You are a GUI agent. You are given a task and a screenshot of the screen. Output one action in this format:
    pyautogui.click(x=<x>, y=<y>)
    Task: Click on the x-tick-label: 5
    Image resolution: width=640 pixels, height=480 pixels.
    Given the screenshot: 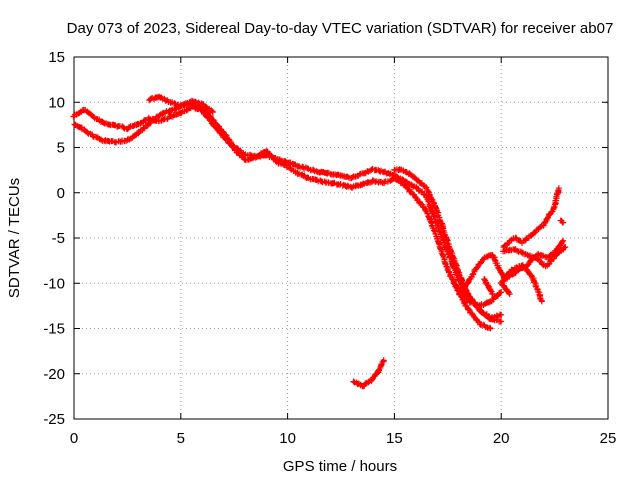 What is the action you would take?
    pyautogui.click(x=181, y=438)
    